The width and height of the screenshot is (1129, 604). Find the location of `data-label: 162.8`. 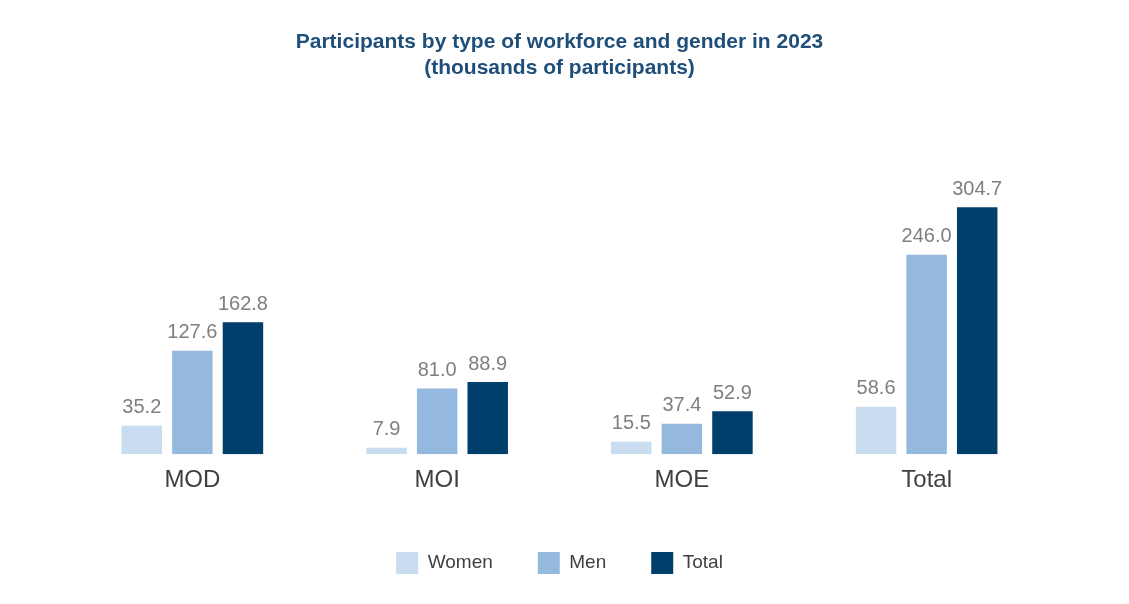

data-label: 162.8 is located at coordinates (242, 302).